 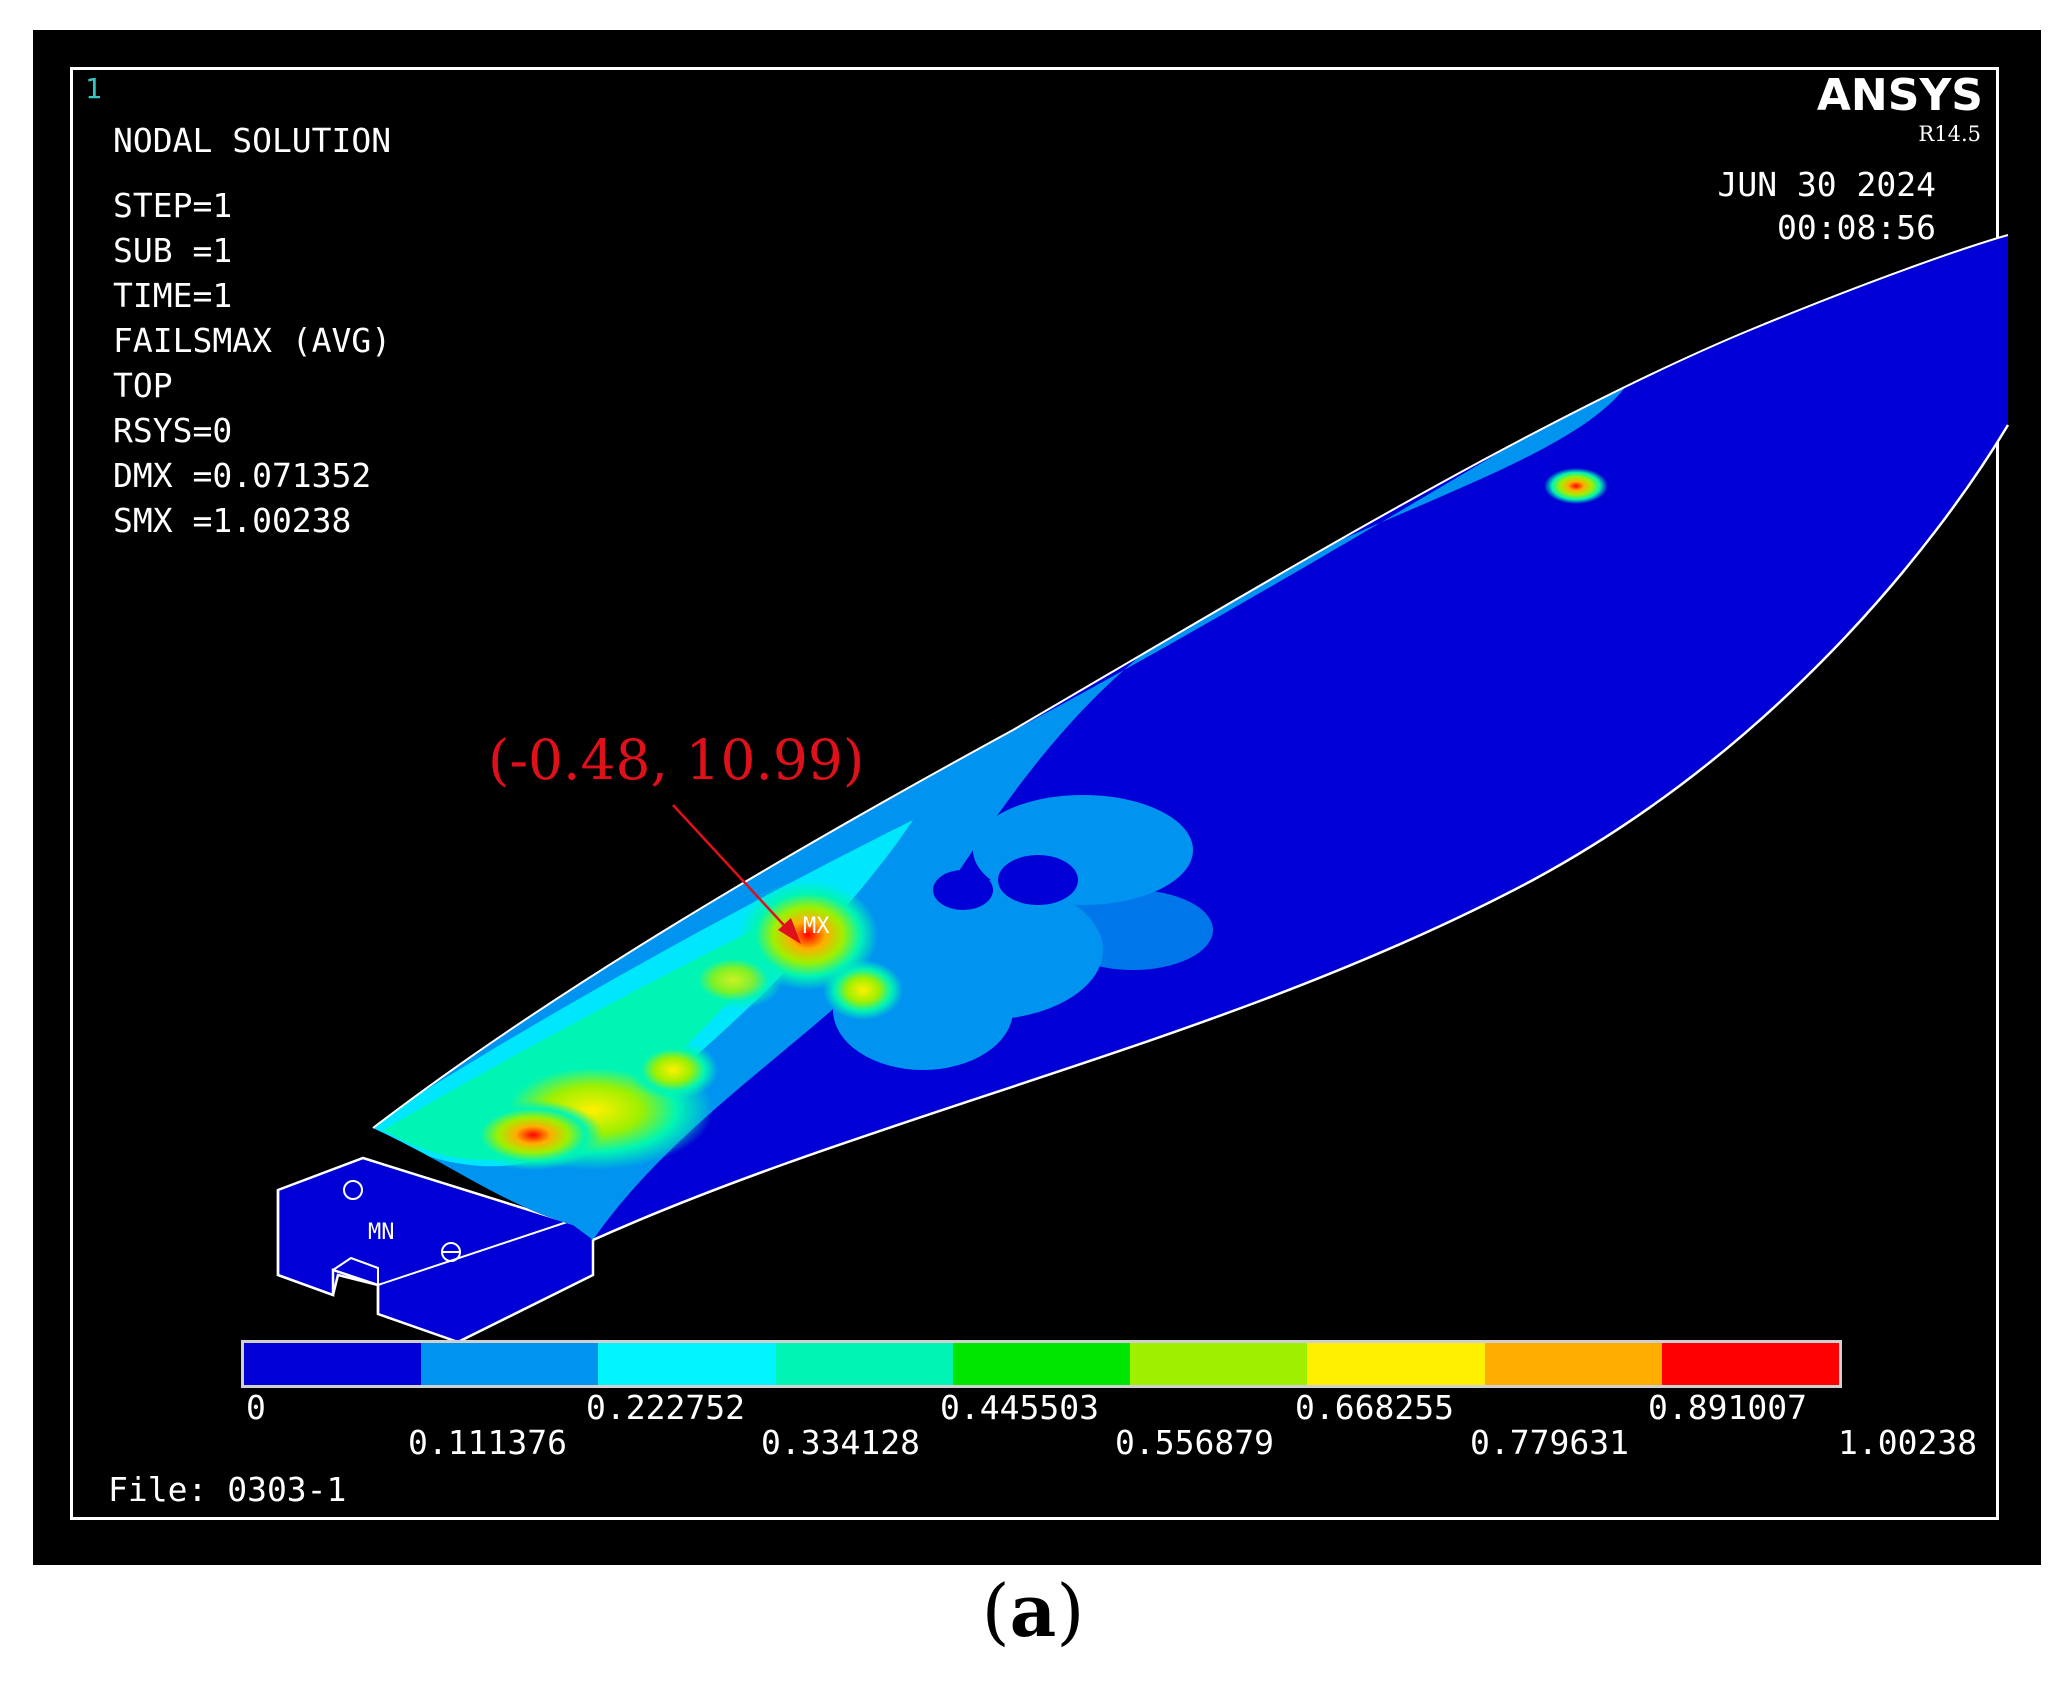 I want to click on param-time: TIME=1, so click(x=173, y=295).